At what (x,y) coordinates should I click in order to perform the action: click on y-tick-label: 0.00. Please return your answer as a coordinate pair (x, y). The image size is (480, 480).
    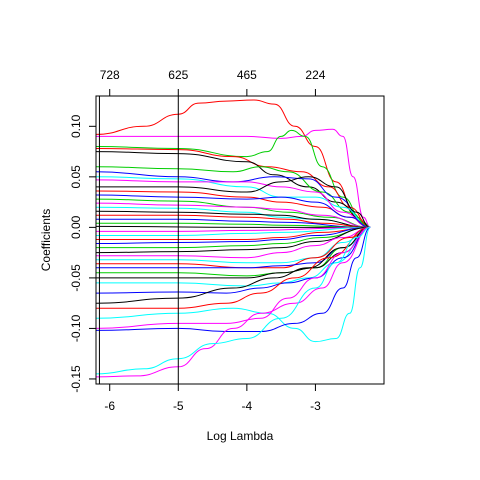
    Looking at the image, I should click on (76, 227).